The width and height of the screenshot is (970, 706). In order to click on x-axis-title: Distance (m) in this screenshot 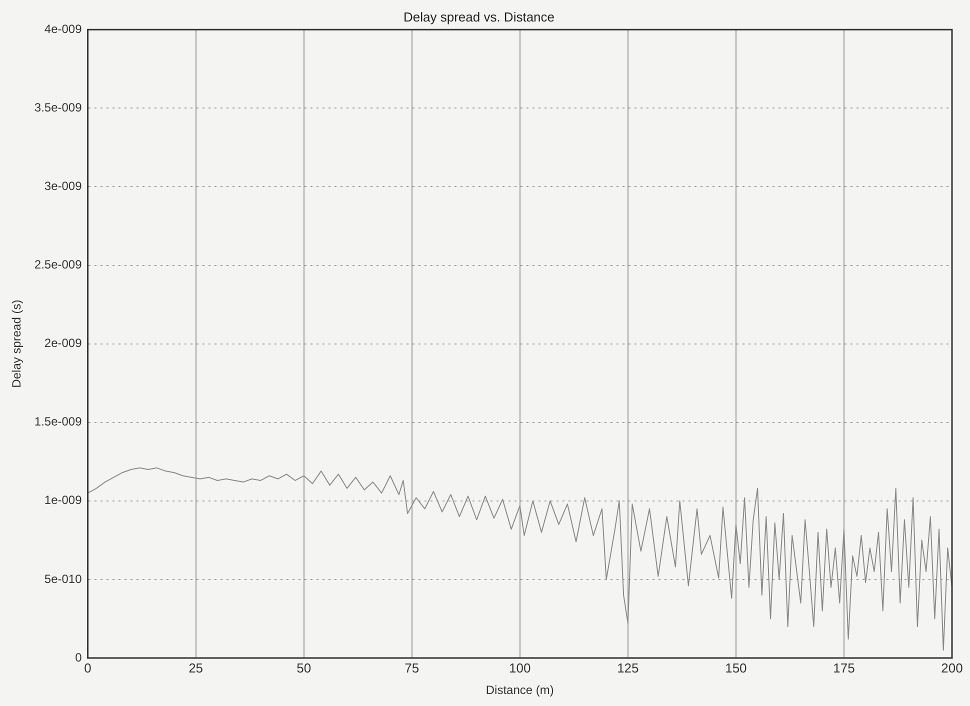, I will do `click(520, 690)`.